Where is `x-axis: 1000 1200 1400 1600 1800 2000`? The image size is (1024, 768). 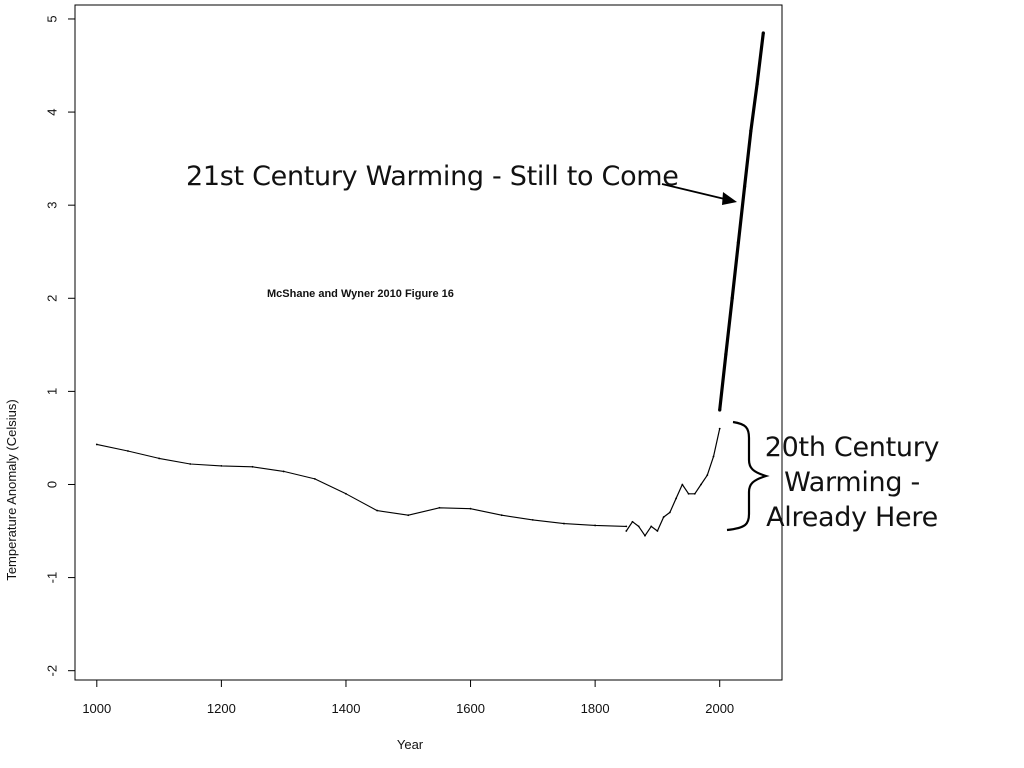
x-axis: 1000 1200 1400 1600 1800 2000 is located at coordinates (408, 698).